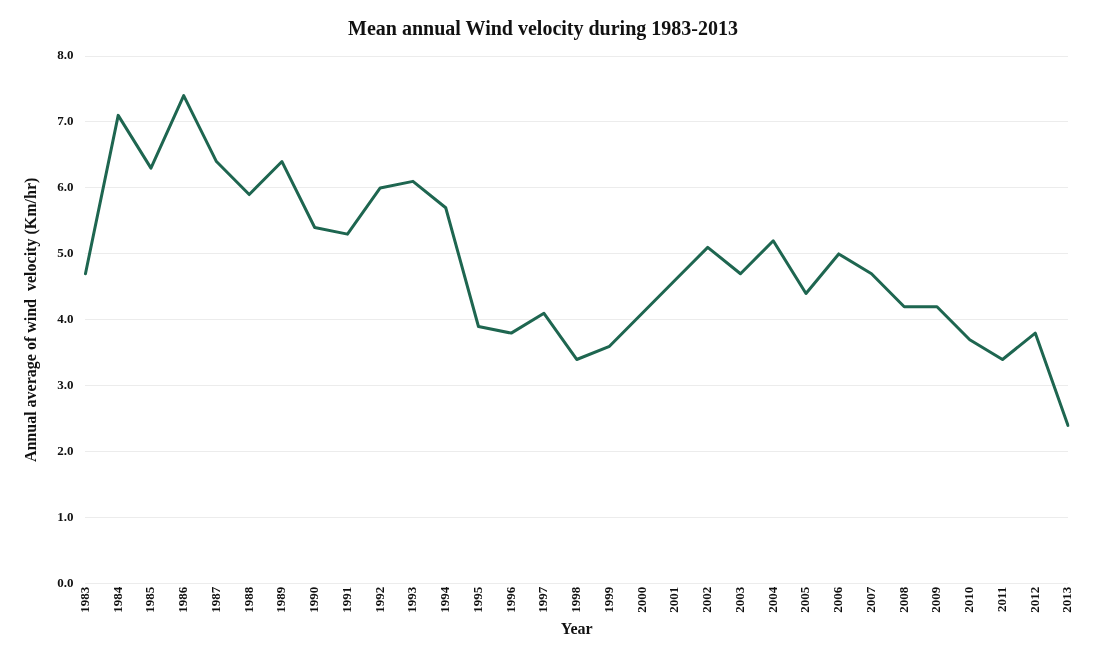  I want to click on x-tick-label: 1983, so click(84, 599).